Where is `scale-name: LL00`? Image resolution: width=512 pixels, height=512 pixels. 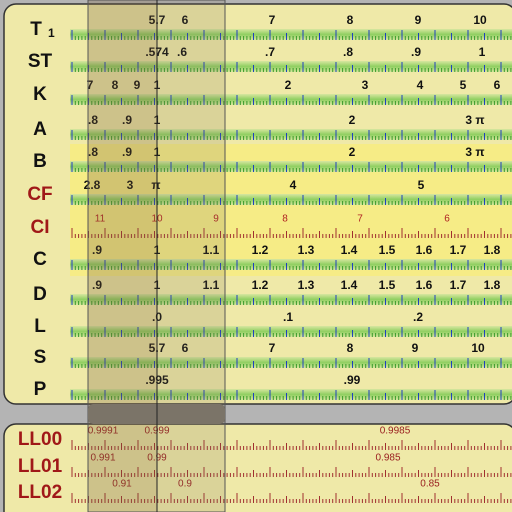 scale-name: LL00 is located at coordinates (40, 439).